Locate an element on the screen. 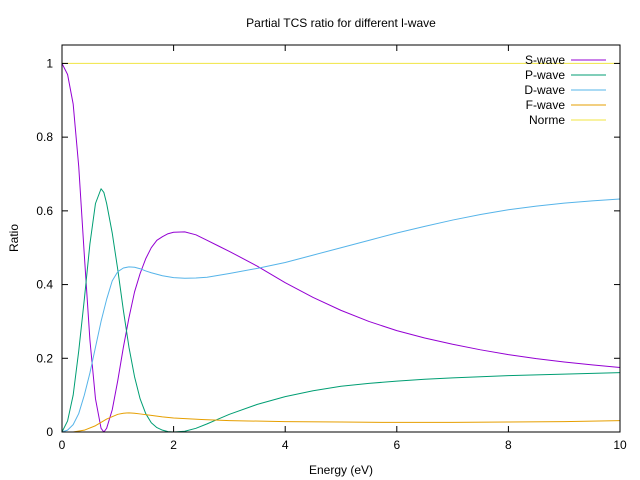 This screenshot has width=640, height=480. x-tick-label: 6 is located at coordinates (396, 445).